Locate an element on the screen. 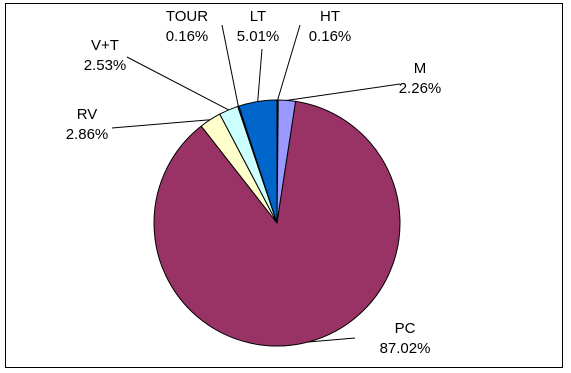 The image size is (571, 373). slice-value-ht: 0.16% is located at coordinates (330, 36).